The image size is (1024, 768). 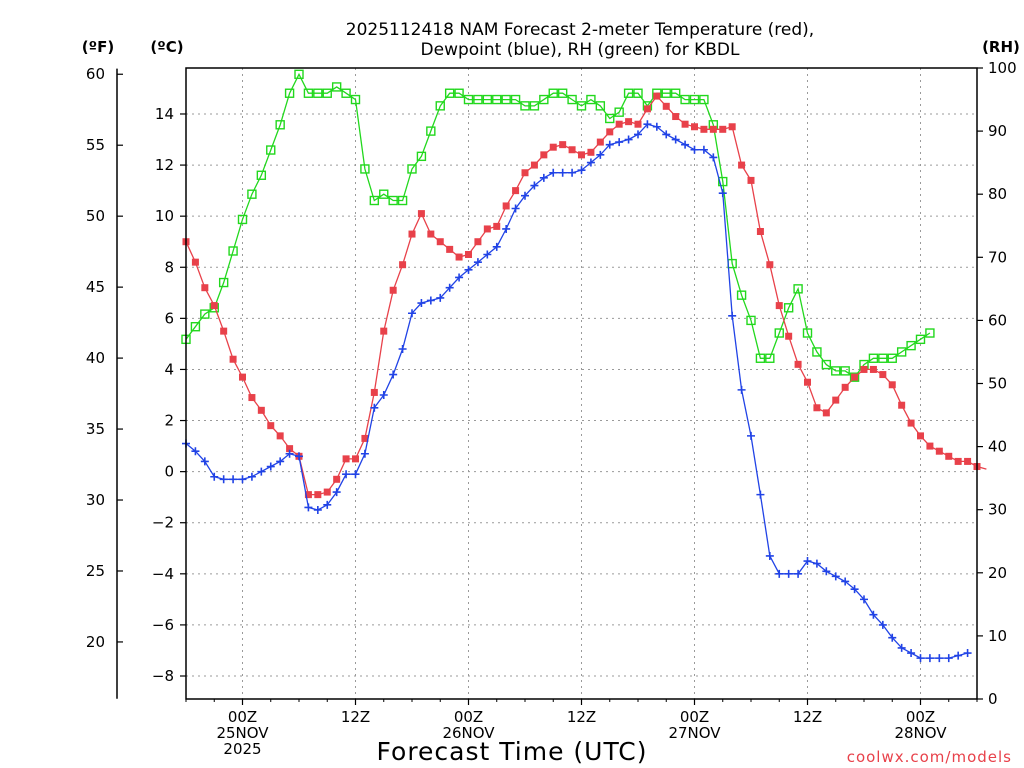 I want to click on x-tick-label: 12Z, so click(x=581, y=717).